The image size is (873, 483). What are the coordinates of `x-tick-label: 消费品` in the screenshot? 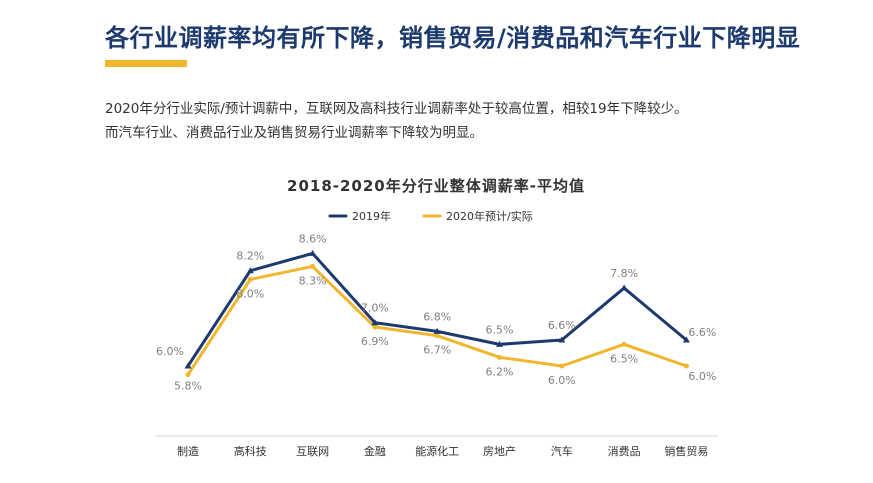 It's located at (624, 451).